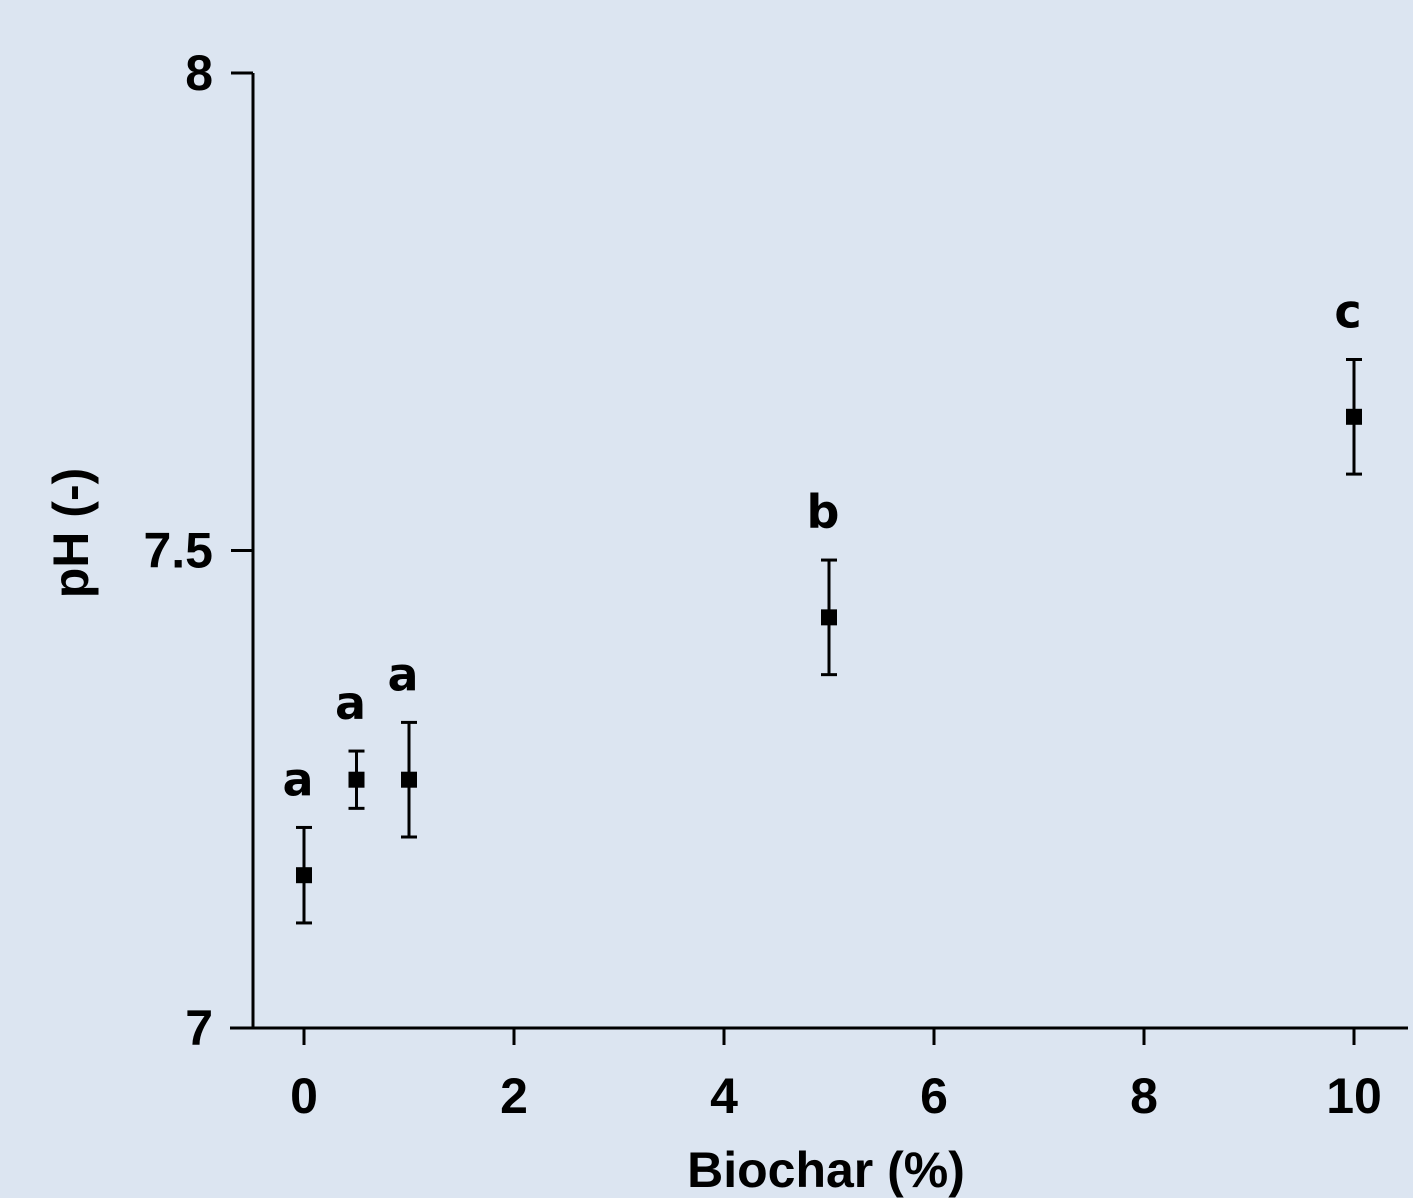 This screenshot has width=1413, height=1198. What do you see at coordinates (1144, 1096) in the screenshot?
I see `x-tick-label: 8` at bounding box center [1144, 1096].